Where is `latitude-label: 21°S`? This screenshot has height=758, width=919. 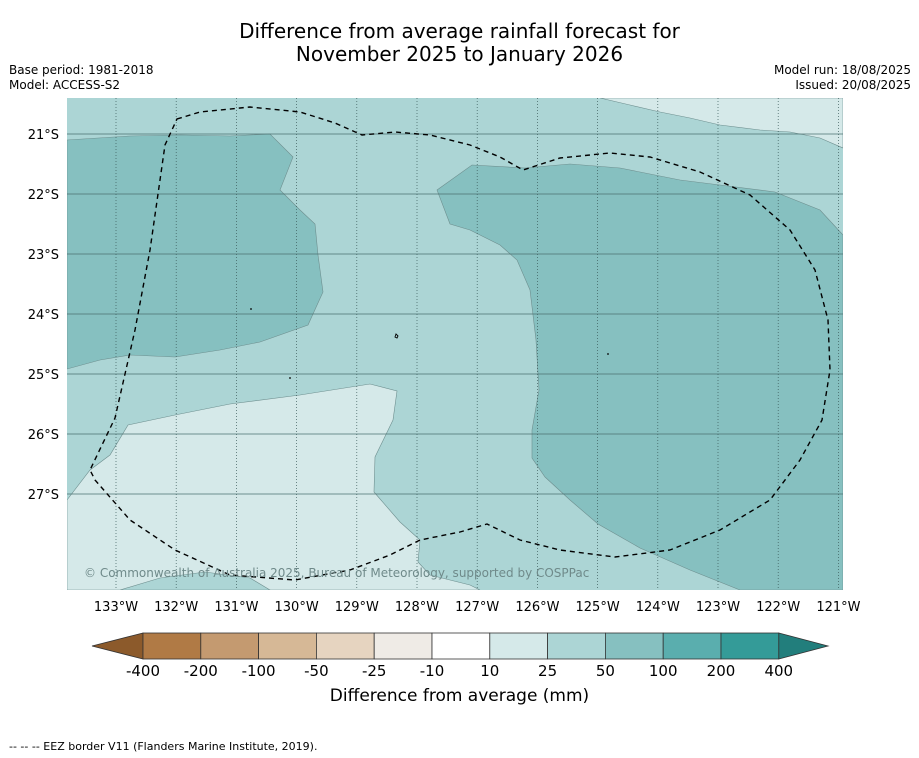 latitude-label: 21°S is located at coordinates (43, 135).